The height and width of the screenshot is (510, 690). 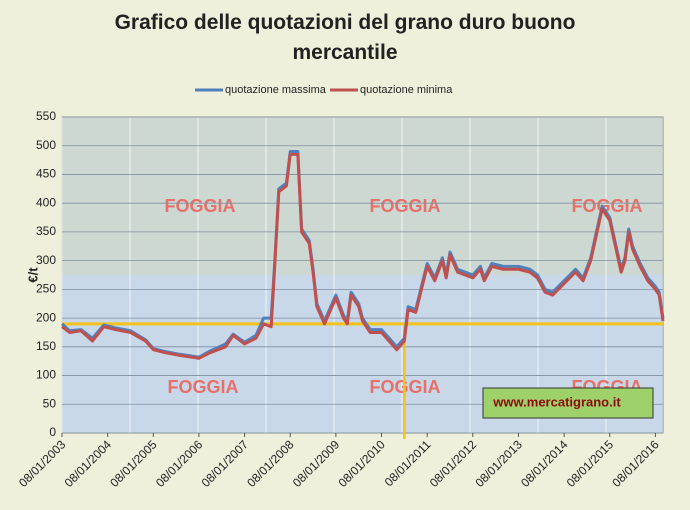 What do you see at coordinates (46, 346) in the screenshot?
I see `y-tick-label: 150` at bounding box center [46, 346].